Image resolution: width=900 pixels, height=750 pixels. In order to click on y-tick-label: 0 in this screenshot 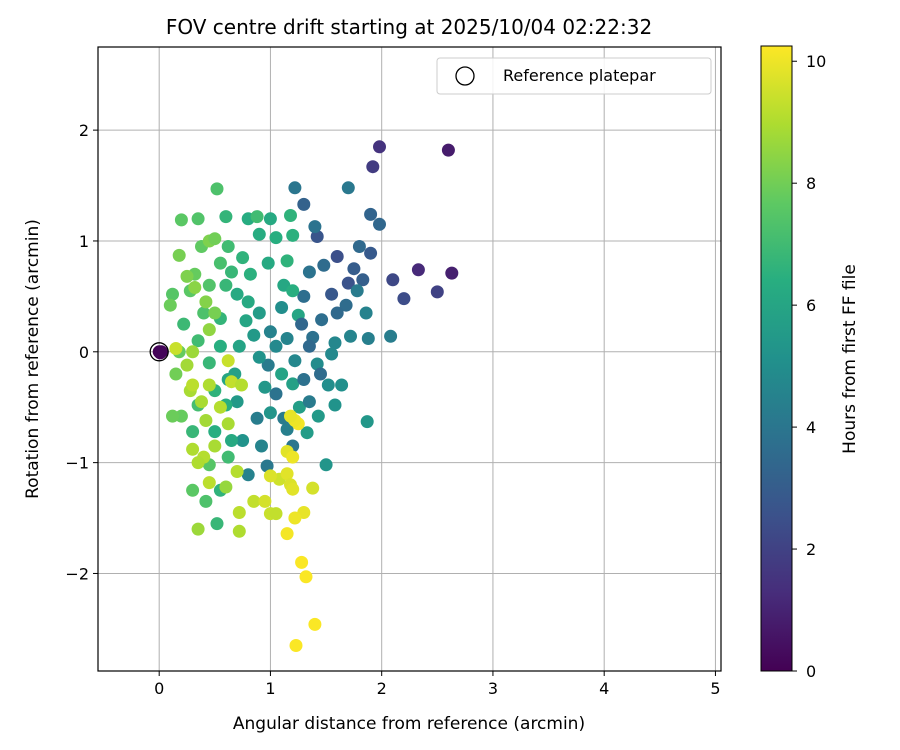, I will do `click(84, 352)`.